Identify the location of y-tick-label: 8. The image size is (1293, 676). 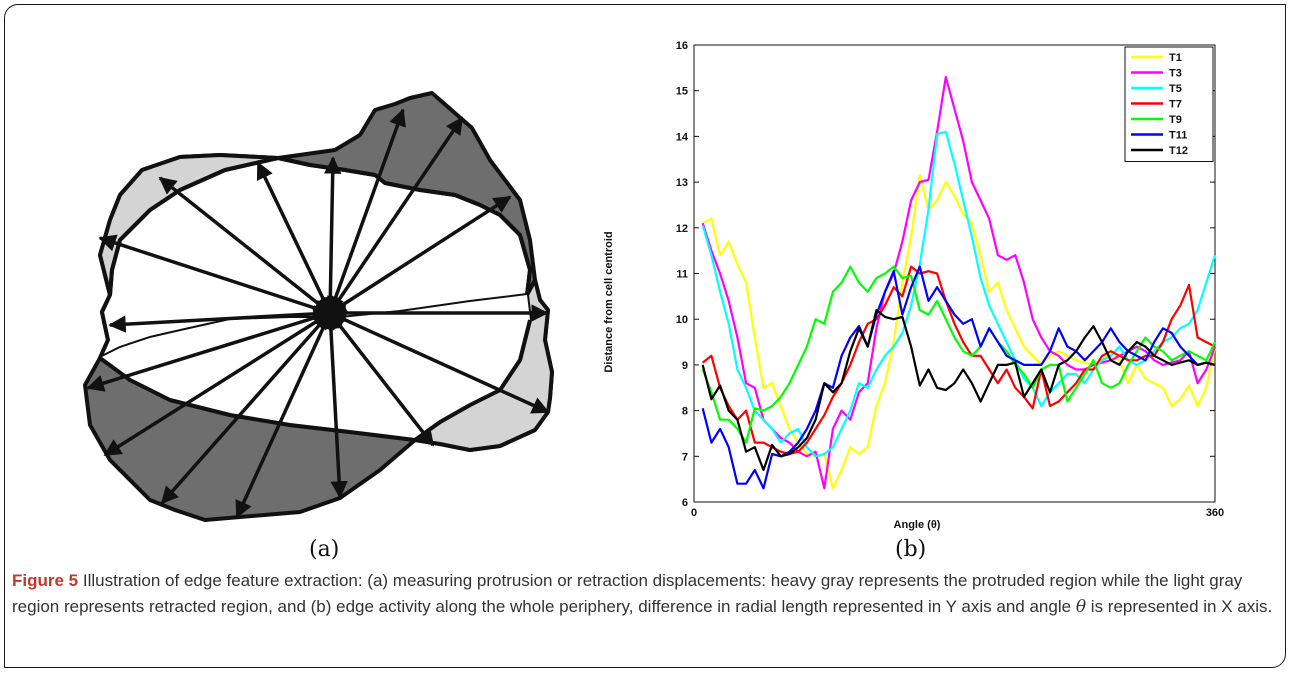
(685, 412).